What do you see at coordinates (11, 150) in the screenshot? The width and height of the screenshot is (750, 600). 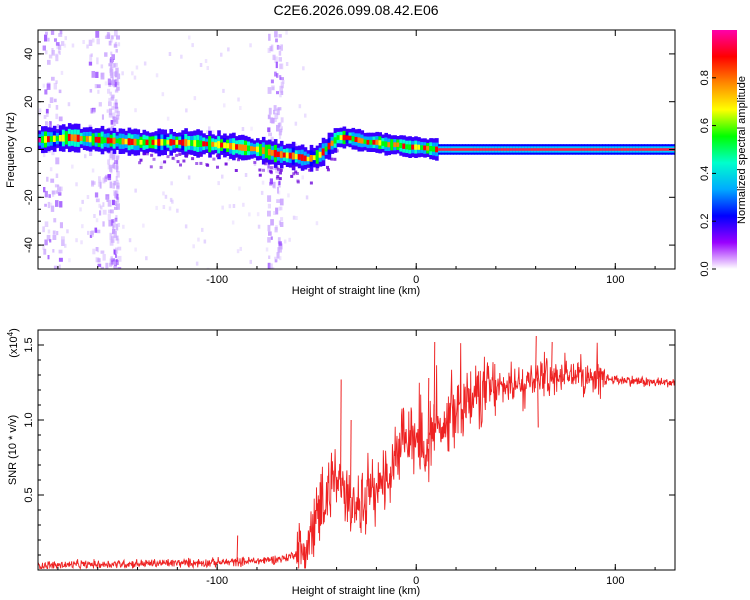 I see `spectrogram-ylabel: Frequency (Hz)` at bounding box center [11, 150].